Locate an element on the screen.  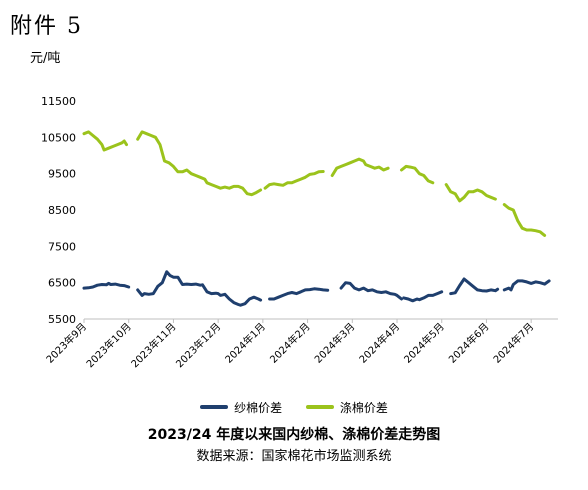
x-tick-label: 2023年9月 is located at coordinates (66, 343).